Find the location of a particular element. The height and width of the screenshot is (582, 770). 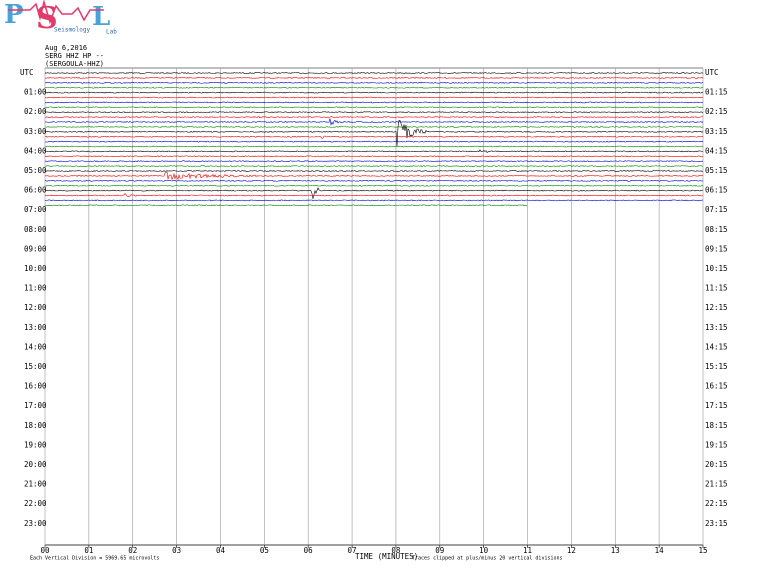

x-tick-label: 03 is located at coordinates (176, 550).